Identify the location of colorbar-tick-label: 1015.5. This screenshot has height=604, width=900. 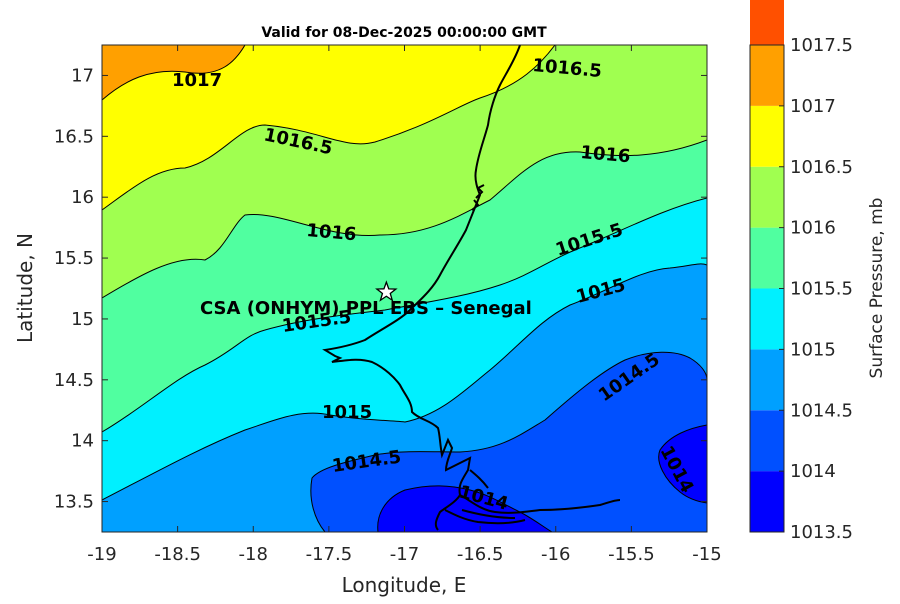
(821, 289).